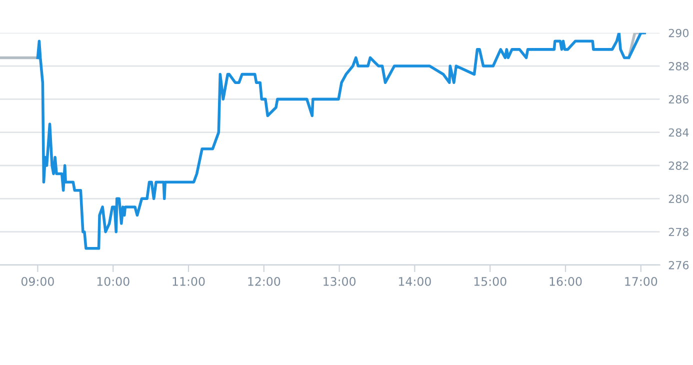  Describe the element at coordinates (678, 199) in the screenshot. I see `y-tick-label: 280` at that location.